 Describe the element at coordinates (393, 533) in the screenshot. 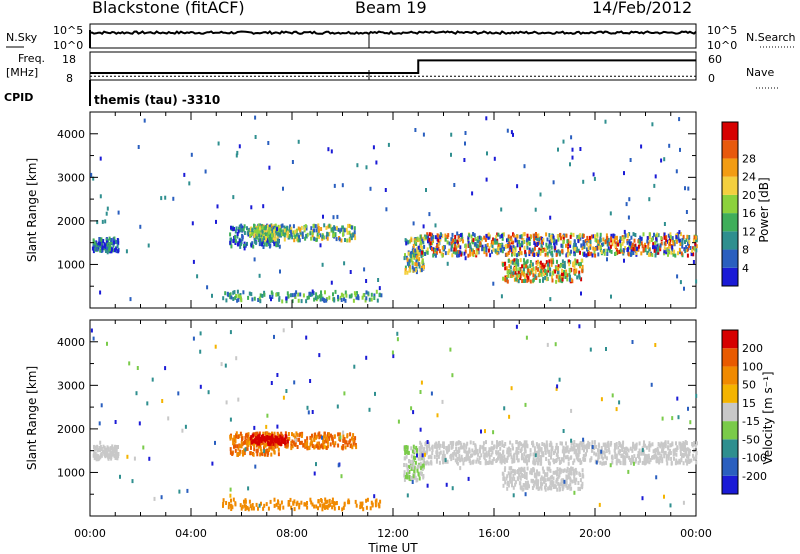

I see `time-tick-label: 12:00` at that location.